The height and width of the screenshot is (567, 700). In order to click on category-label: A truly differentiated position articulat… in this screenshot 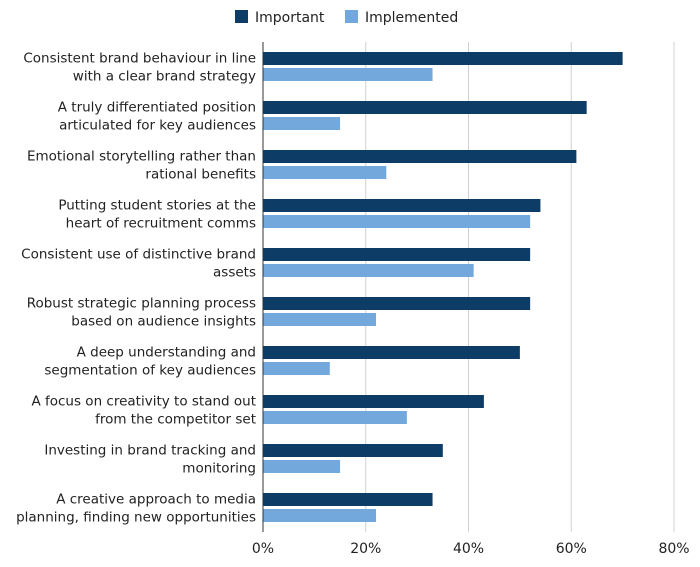, I will do `click(157, 117)`.